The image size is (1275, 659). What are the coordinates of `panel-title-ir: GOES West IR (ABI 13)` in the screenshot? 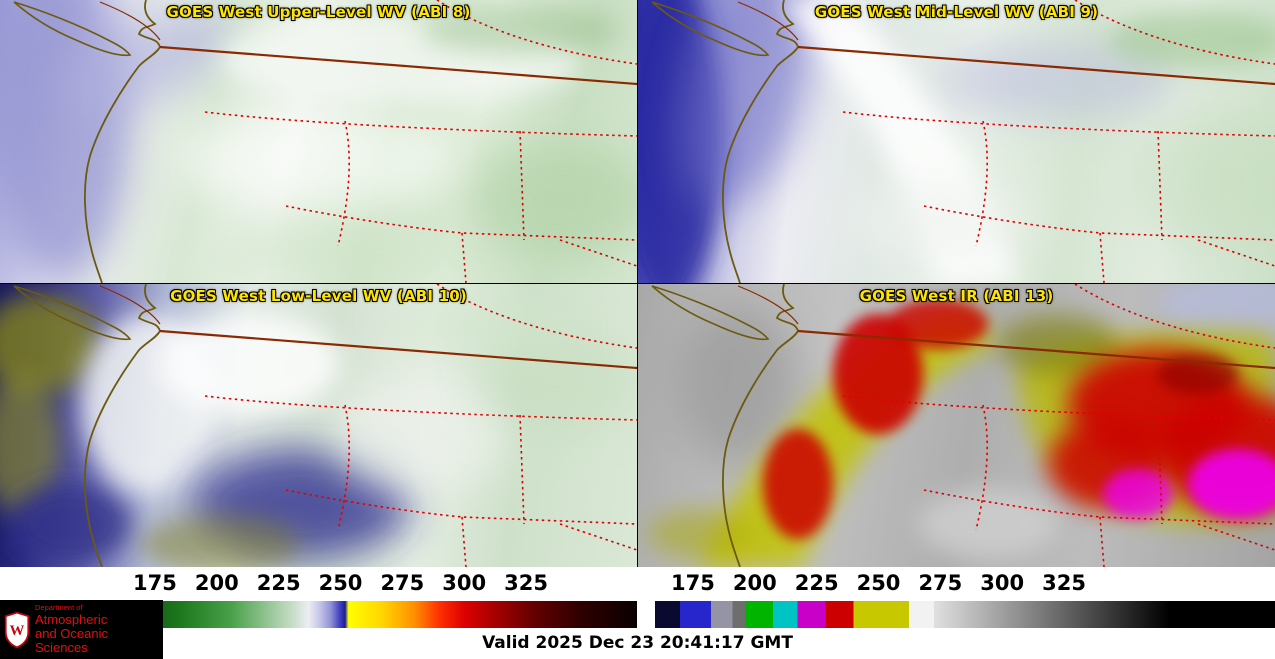 It's located at (956, 296).